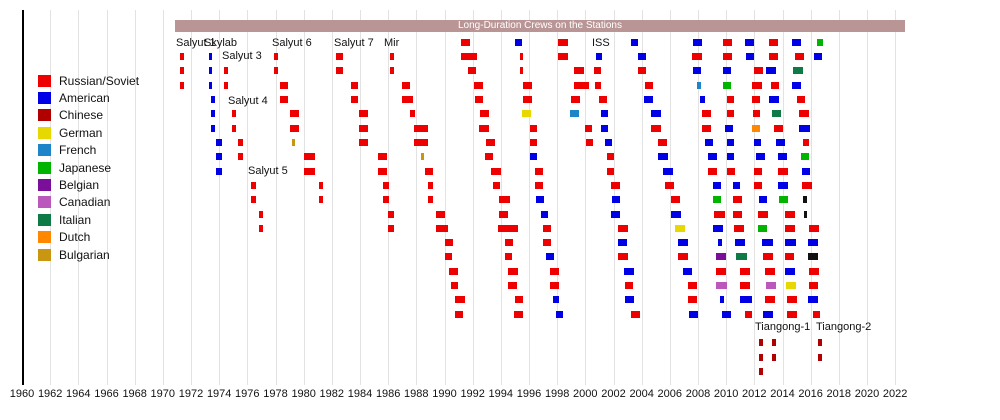 The height and width of the screenshot is (420, 1000). Describe the element at coordinates (23, 197) in the screenshot. I see `y-axis-line` at that location.